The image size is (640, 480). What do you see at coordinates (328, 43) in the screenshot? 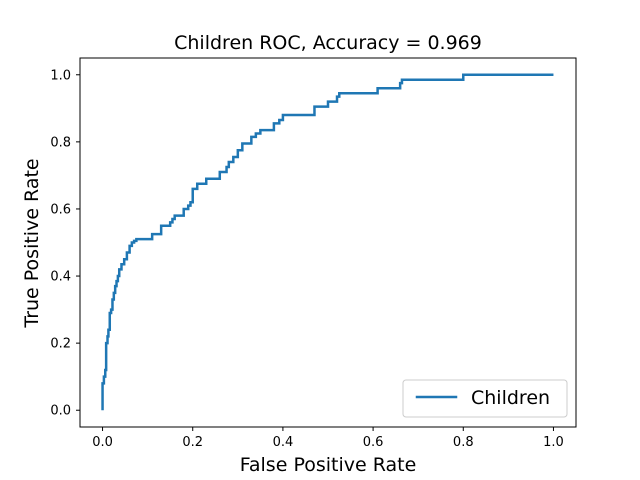
I see `chart-title: Children ROC, Accuracy = 0.969` at bounding box center [328, 43].